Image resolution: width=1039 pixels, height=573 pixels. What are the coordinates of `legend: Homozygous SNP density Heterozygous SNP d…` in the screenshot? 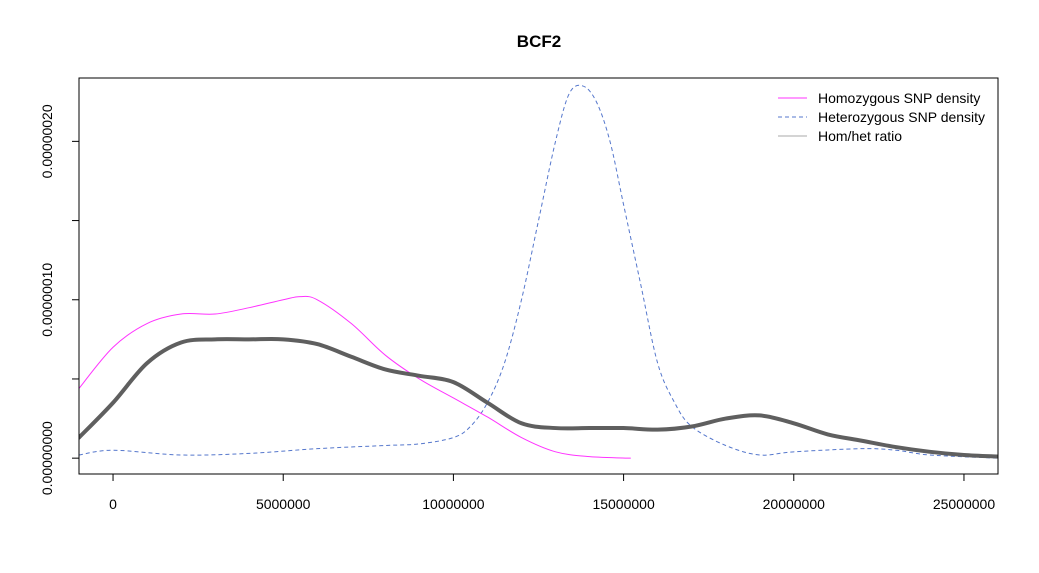 It's located at (881, 117).